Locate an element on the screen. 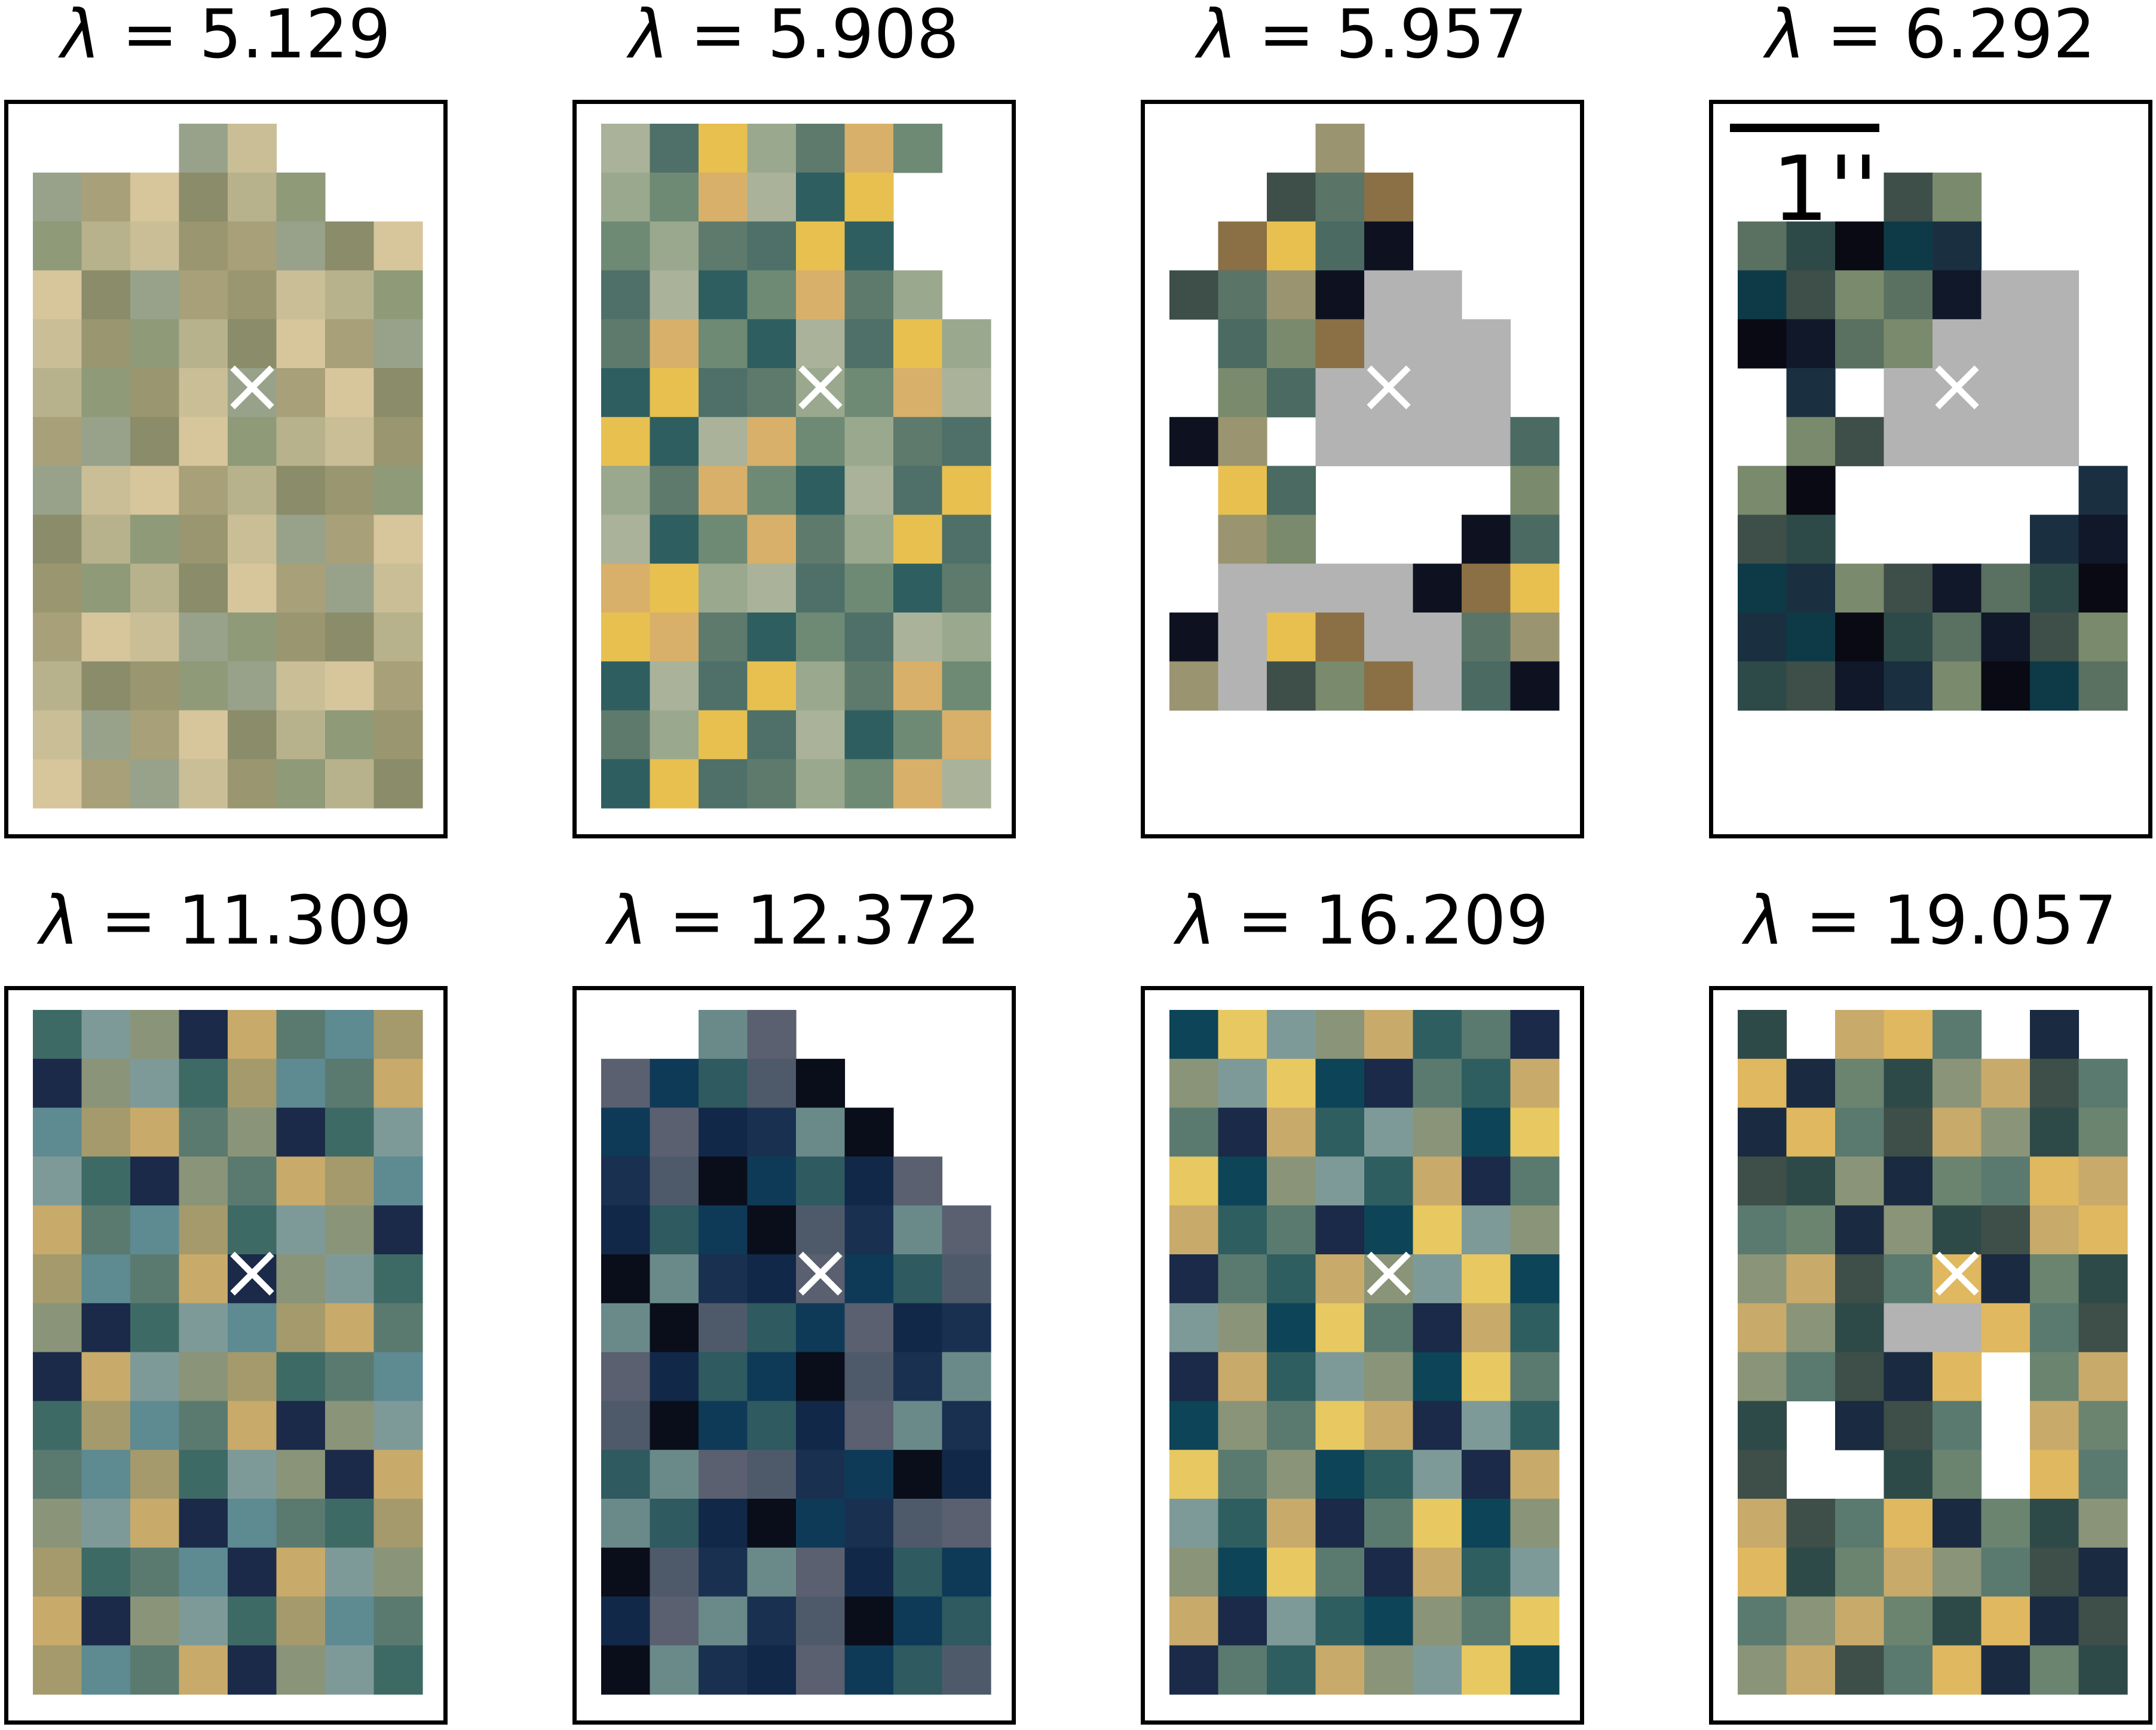 The height and width of the screenshot is (1730, 2156). panel-title: λ = 5.908 is located at coordinates (794, 34).